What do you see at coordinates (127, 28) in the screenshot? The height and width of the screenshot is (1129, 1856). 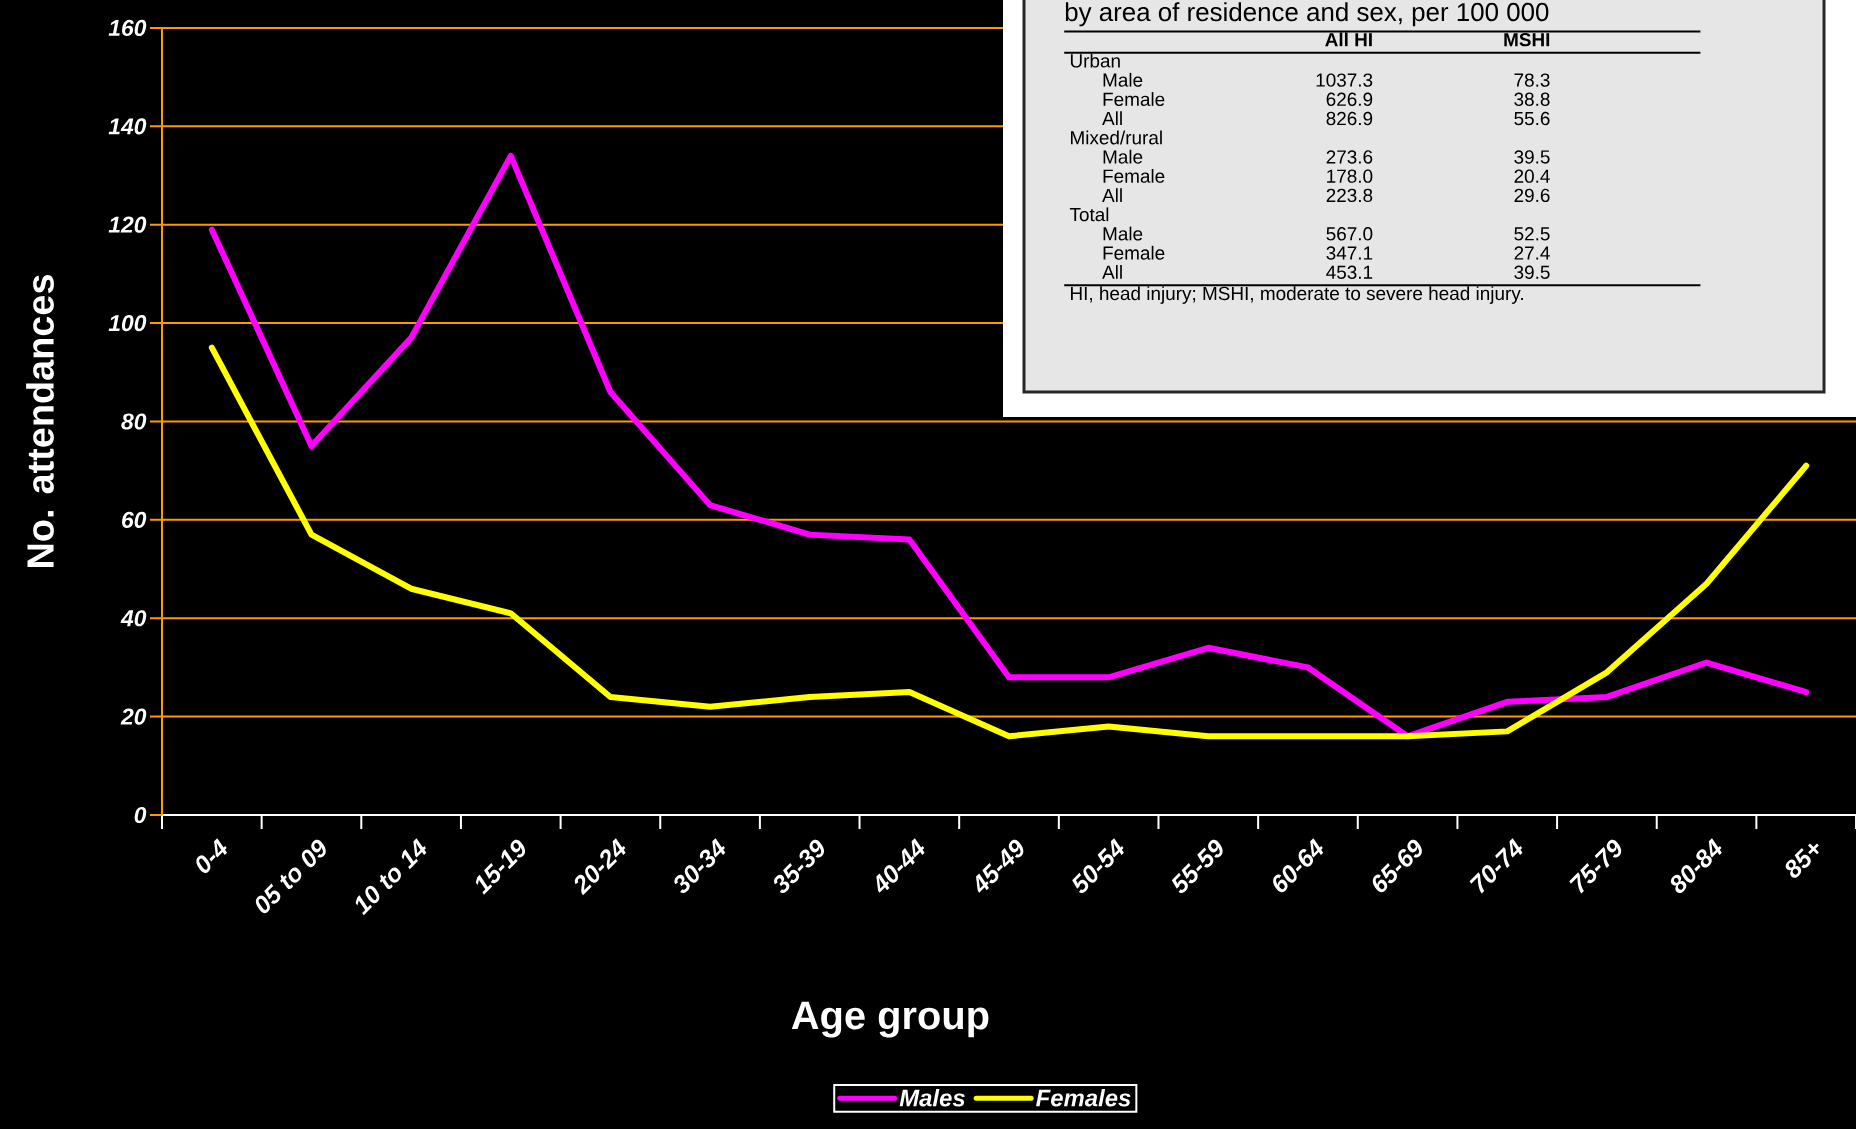 I see `y-tick-label: 160` at bounding box center [127, 28].